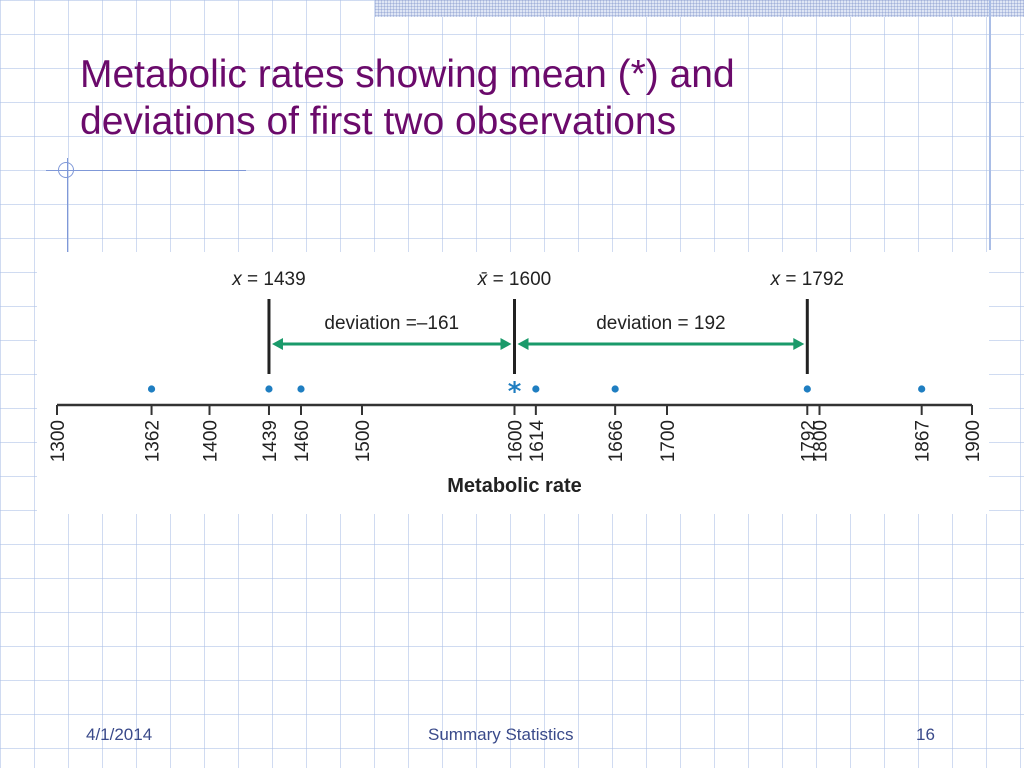  What do you see at coordinates (538, 344) in the screenshot?
I see `deviation-arrows-layer` at bounding box center [538, 344].